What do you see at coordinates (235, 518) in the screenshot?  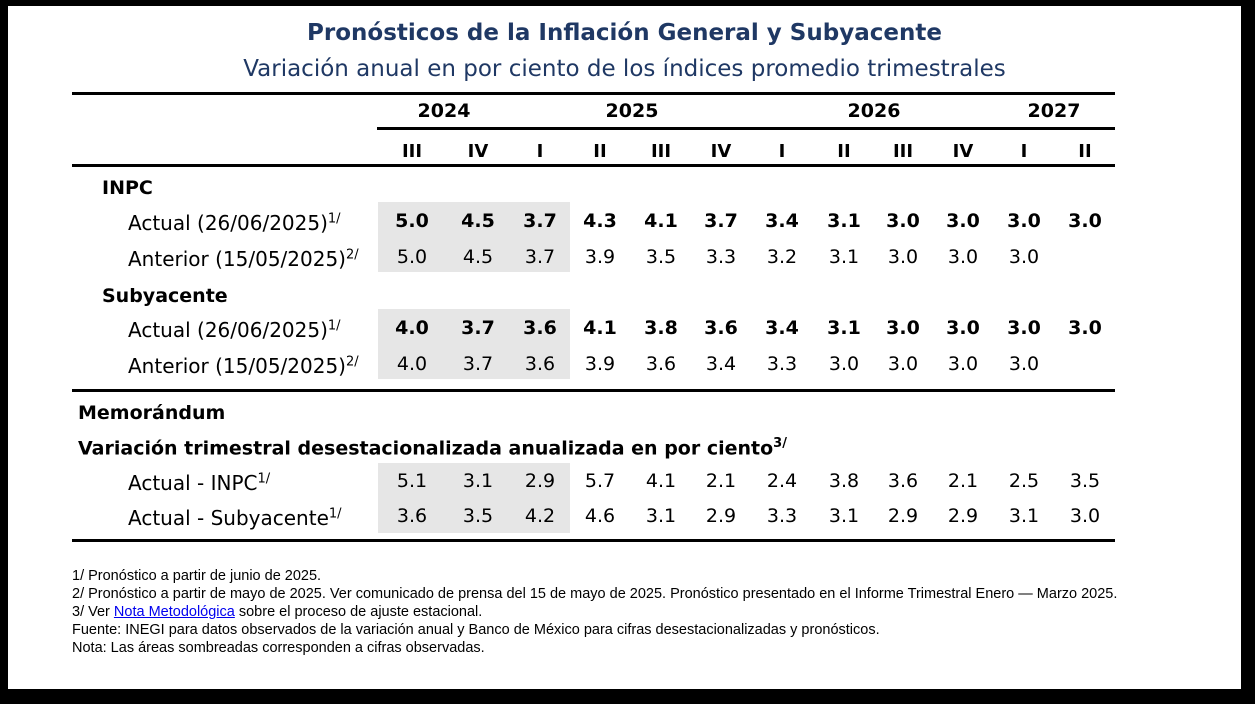 I see `row-label-memo-sub: Actual - Subyacente1/` at bounding box center [235, 518].